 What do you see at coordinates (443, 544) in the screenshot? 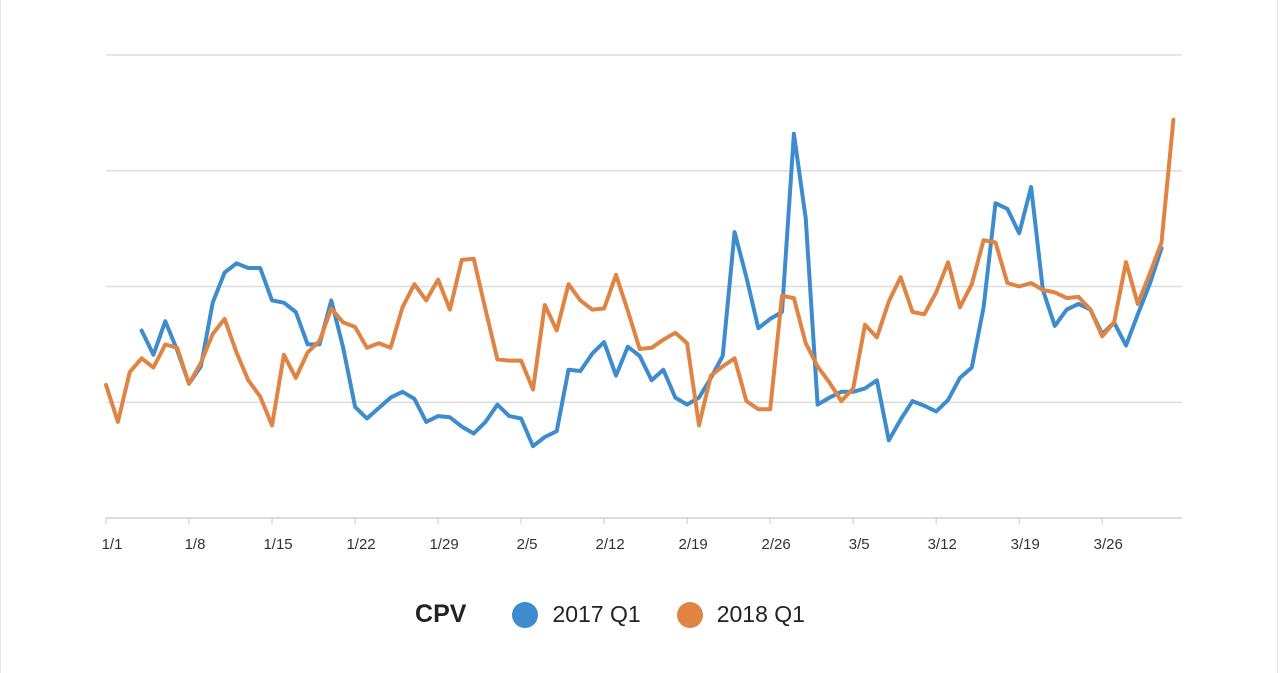
I see `x-tick-label: 1/29` at bounding box center [443, 544].